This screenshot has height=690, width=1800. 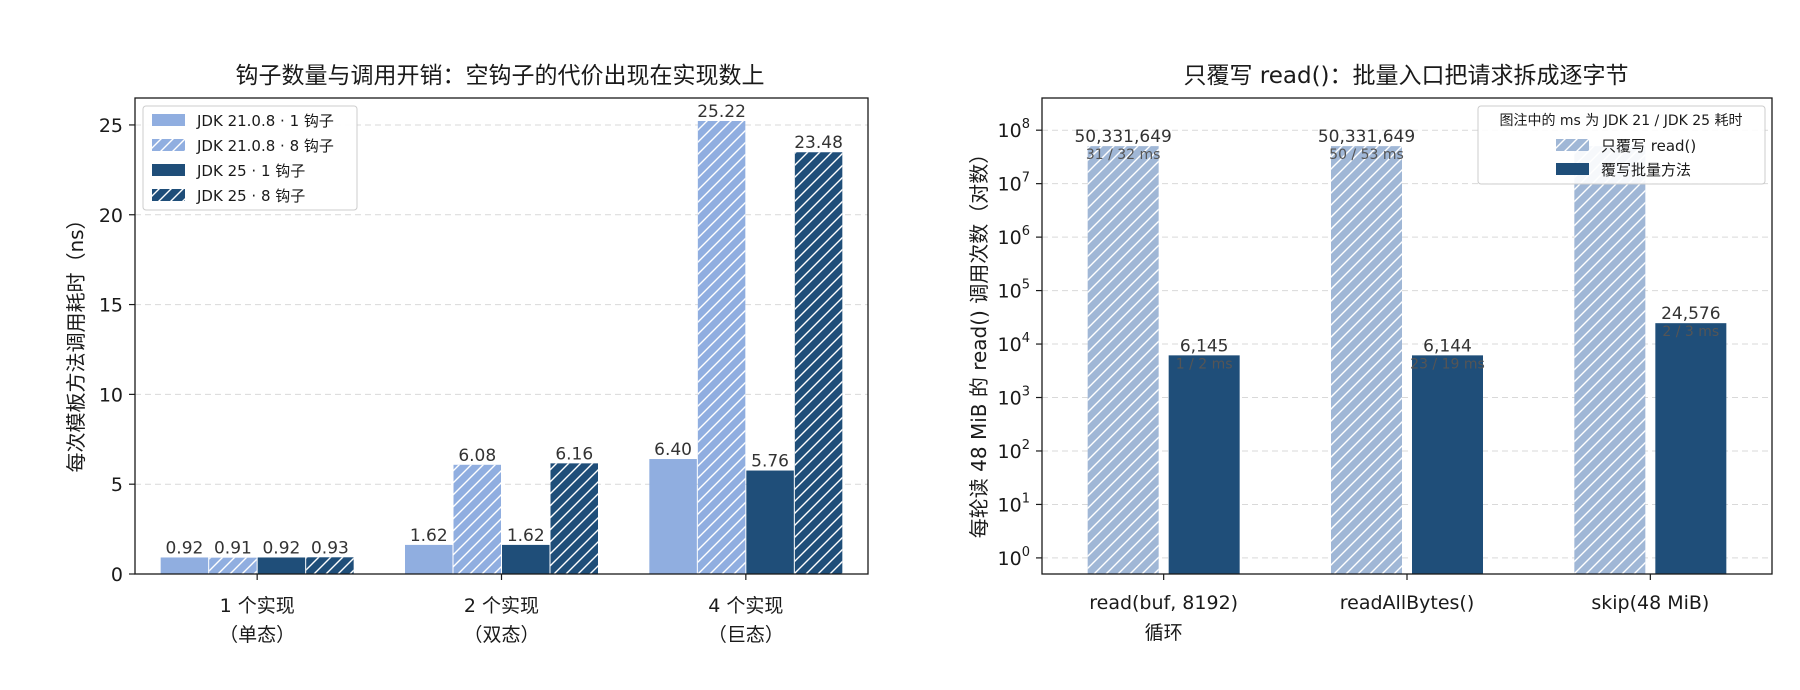 I want to click on right-y-tick-label-3: 10³, so click(x=1014, y=397).